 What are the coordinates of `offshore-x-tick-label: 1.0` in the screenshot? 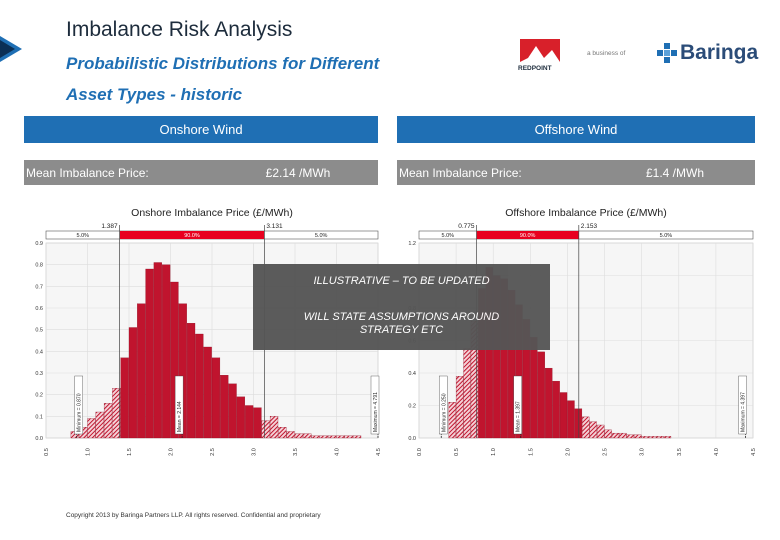 It's located at (494, 452).